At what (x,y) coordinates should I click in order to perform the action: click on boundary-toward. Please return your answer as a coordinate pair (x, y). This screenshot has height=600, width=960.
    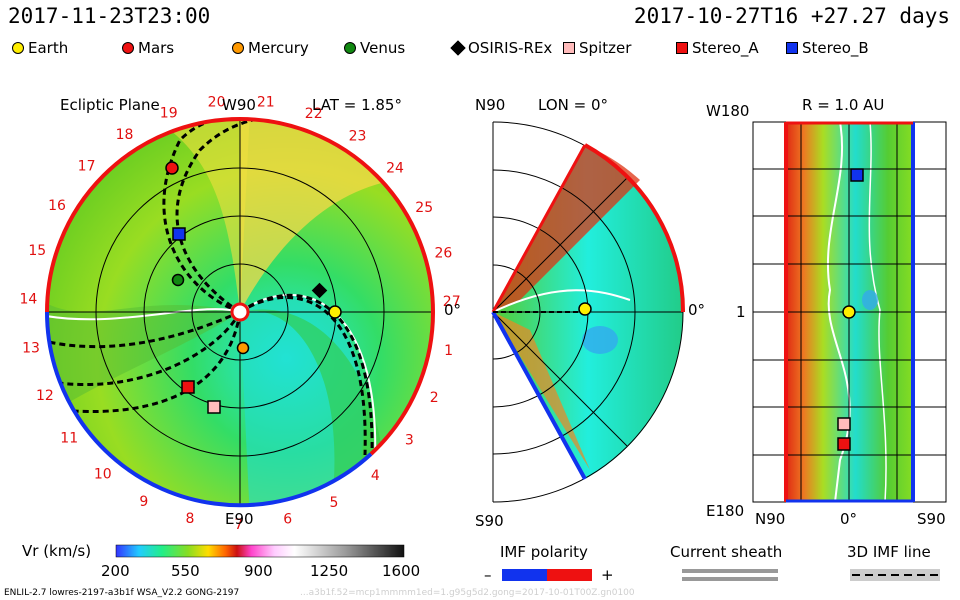
    Looking at the image, I should click on (208, 409).